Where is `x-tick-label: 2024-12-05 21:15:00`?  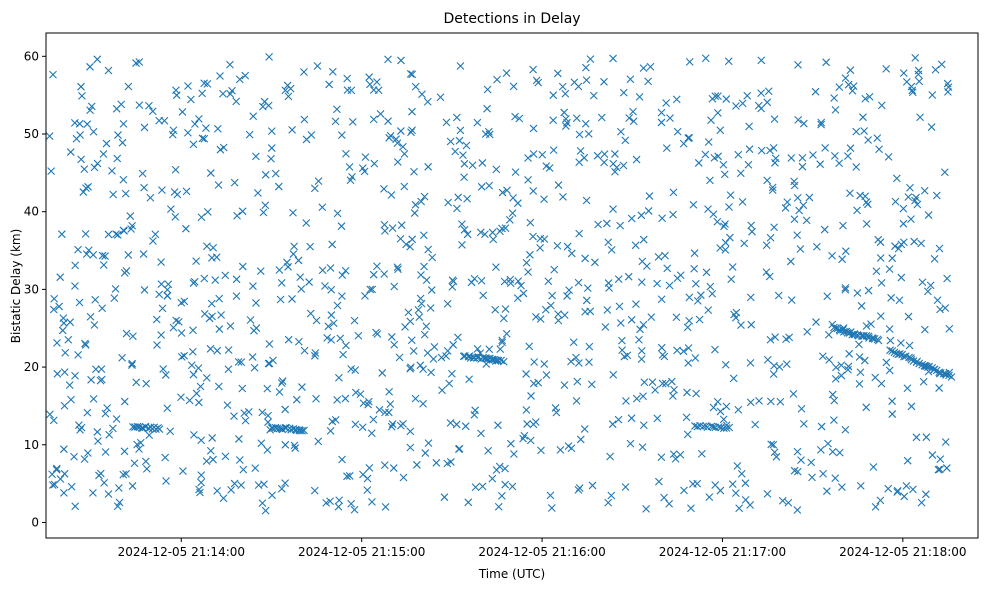
x-tick-label: 2024-12-05 21:15:00 is located at coordinates (361, 552).